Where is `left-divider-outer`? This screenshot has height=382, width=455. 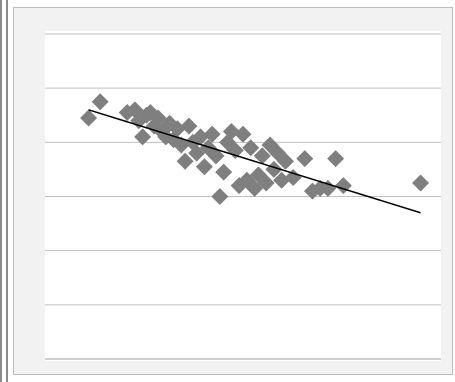 left-divider-outer is located at coordinates (1, 191).